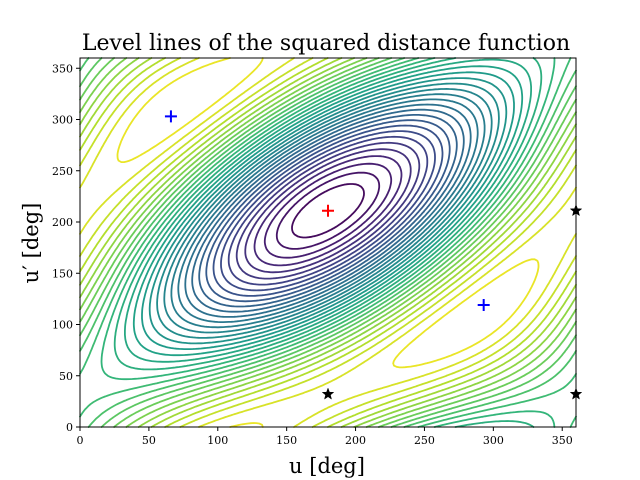 This screenshot has height=480, width=640. Describe the element at coordinates (562, 440) in the screenshot. I see `x-tick-label: 350` at that location.